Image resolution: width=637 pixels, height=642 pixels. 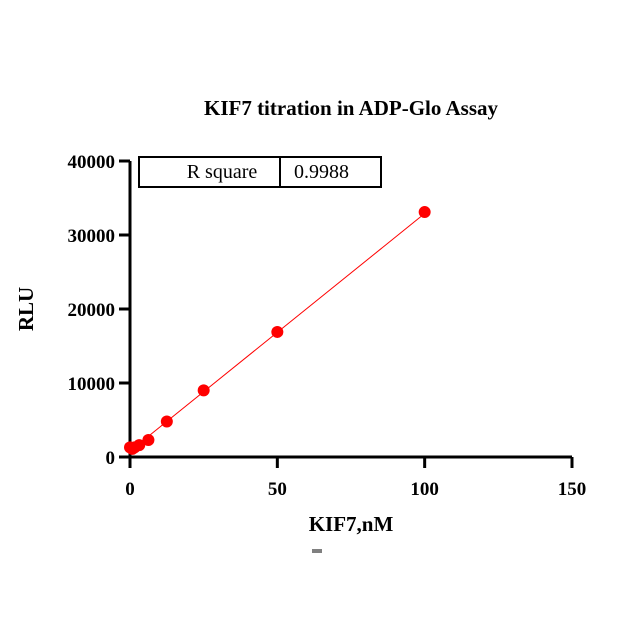 I want to click on r-square-table: R square 0.9988, so click(x=260, y=172).